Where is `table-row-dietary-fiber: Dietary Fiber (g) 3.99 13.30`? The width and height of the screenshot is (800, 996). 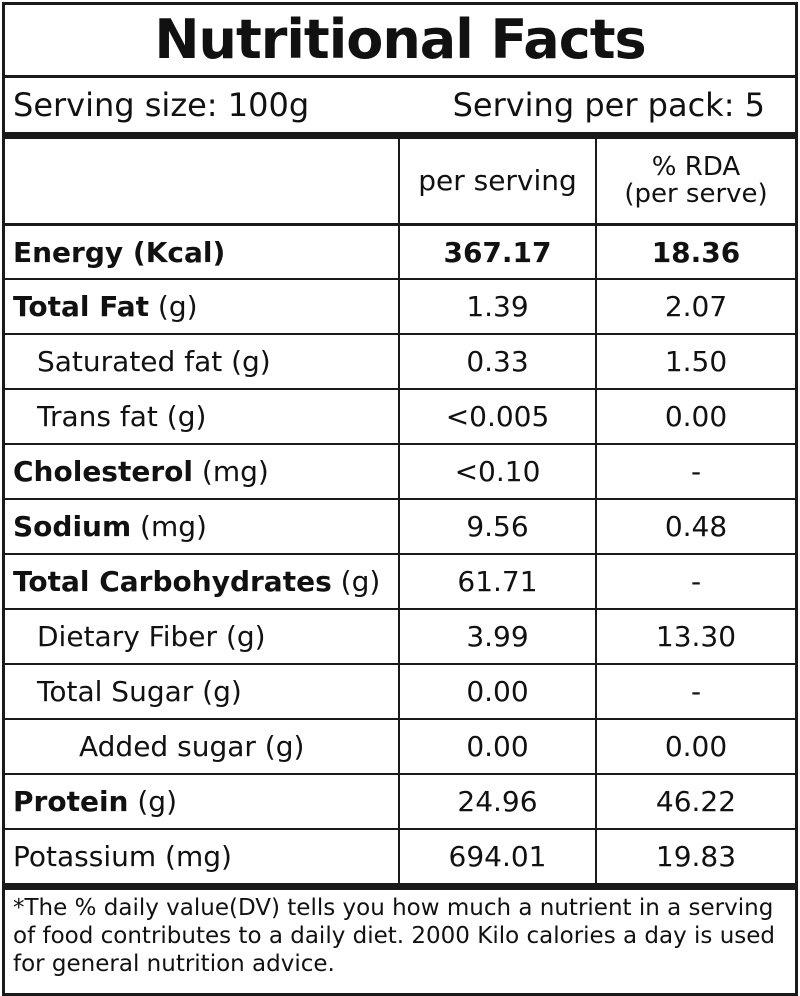
table-row-dietary-fiber: Dietary Fiber (g) 3.99 13.30 is located at coordinates (400, 637).